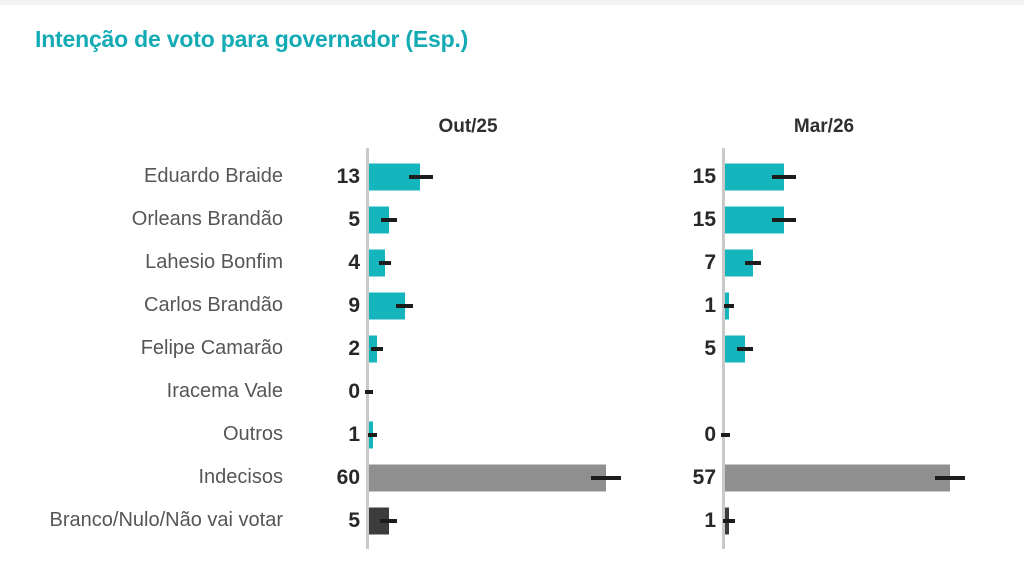 The image size is (1024, 564). Describe the element at coordinates (367, 348) in the screenshot. I see `axis-line-out25` at that location.